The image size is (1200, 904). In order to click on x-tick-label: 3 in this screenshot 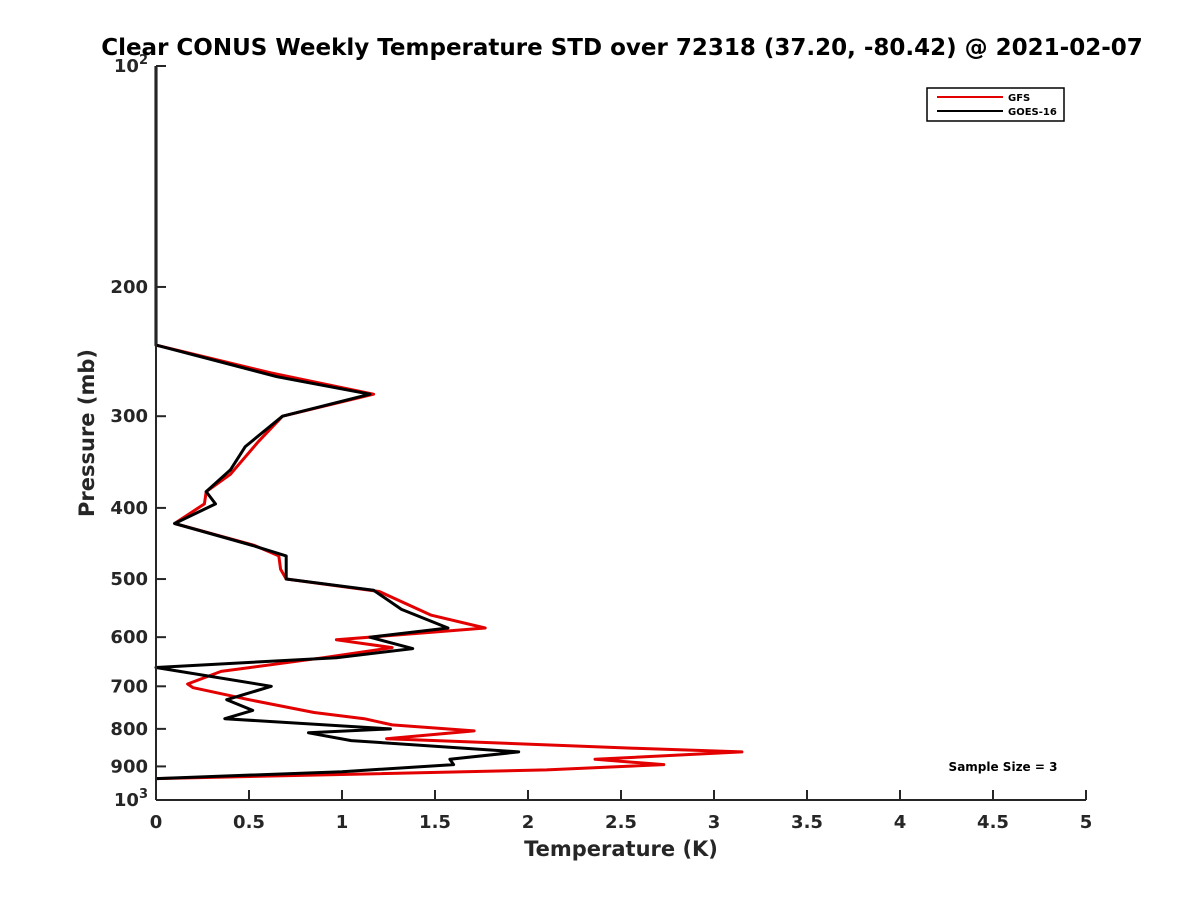, I will do `click(714, 822)`.